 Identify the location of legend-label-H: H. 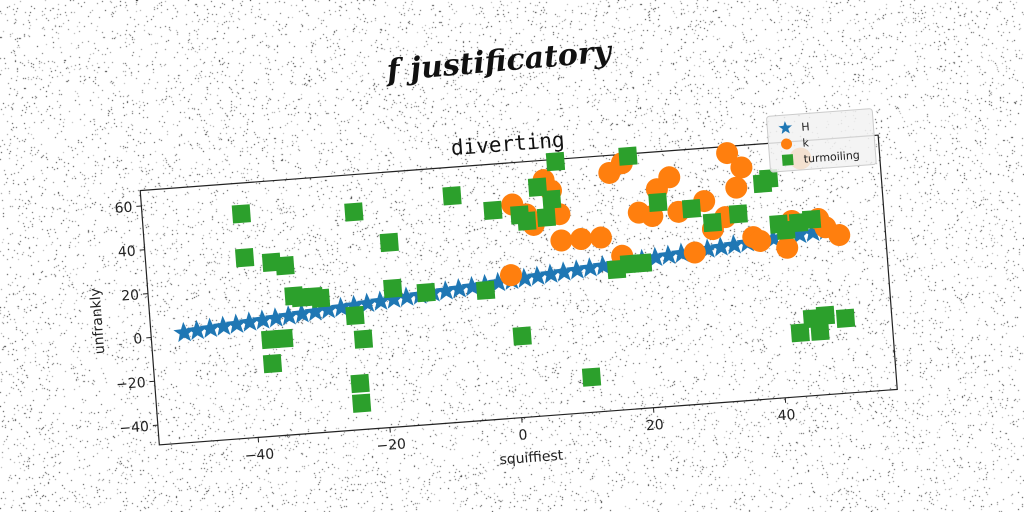
(805, 127).